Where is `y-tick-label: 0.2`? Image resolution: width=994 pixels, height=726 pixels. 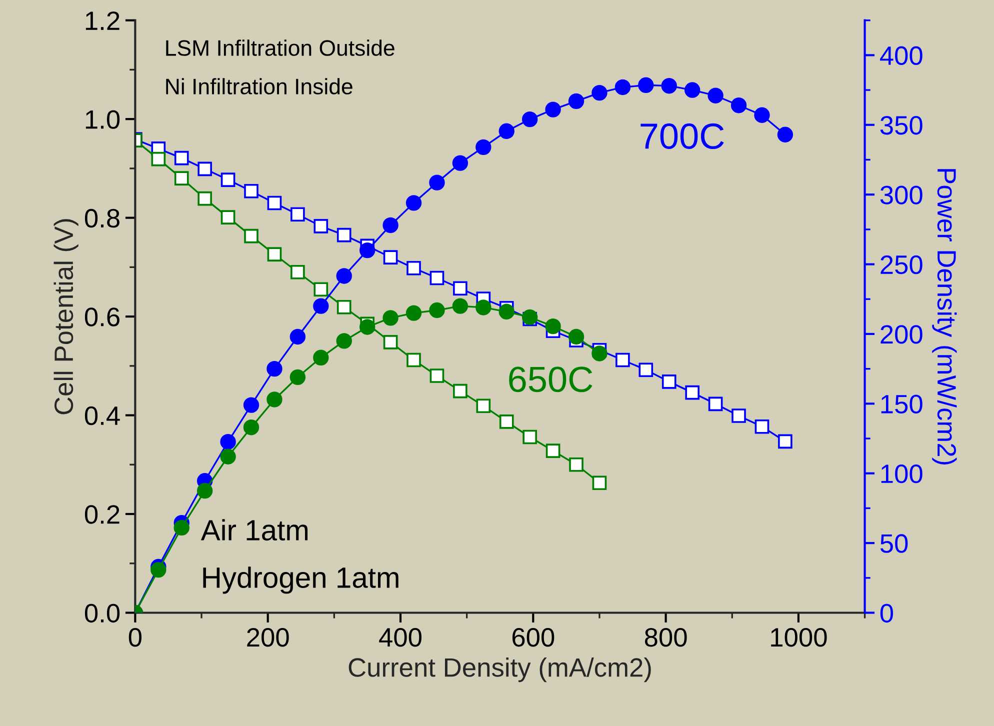 y-tick-label: 0.2 is located at coordinates (102, 514).